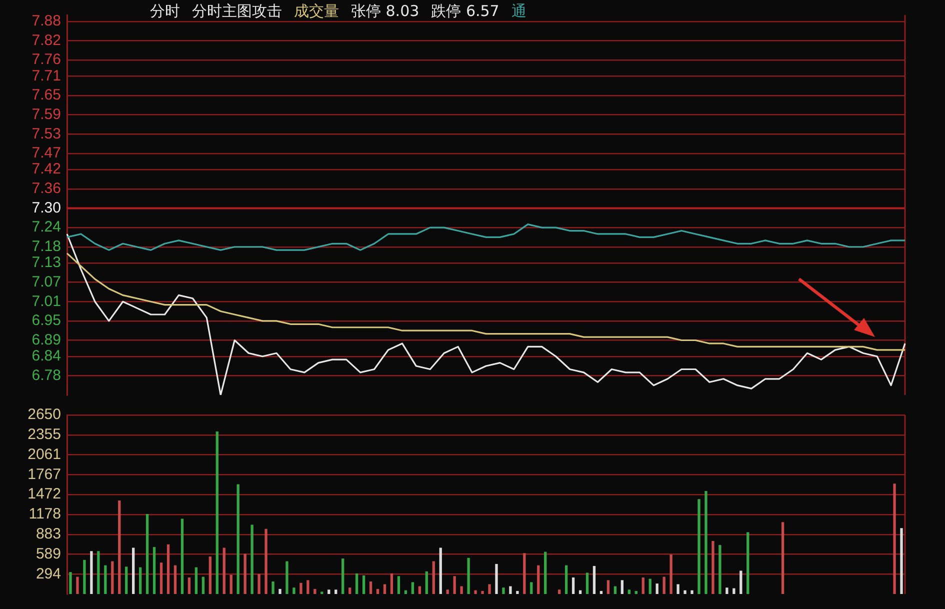 This screenshot has width=945, height=609. Describe the element at coordinates (46, 207) in the screenshot. I see `y-tick-label: 7.30` at that location.